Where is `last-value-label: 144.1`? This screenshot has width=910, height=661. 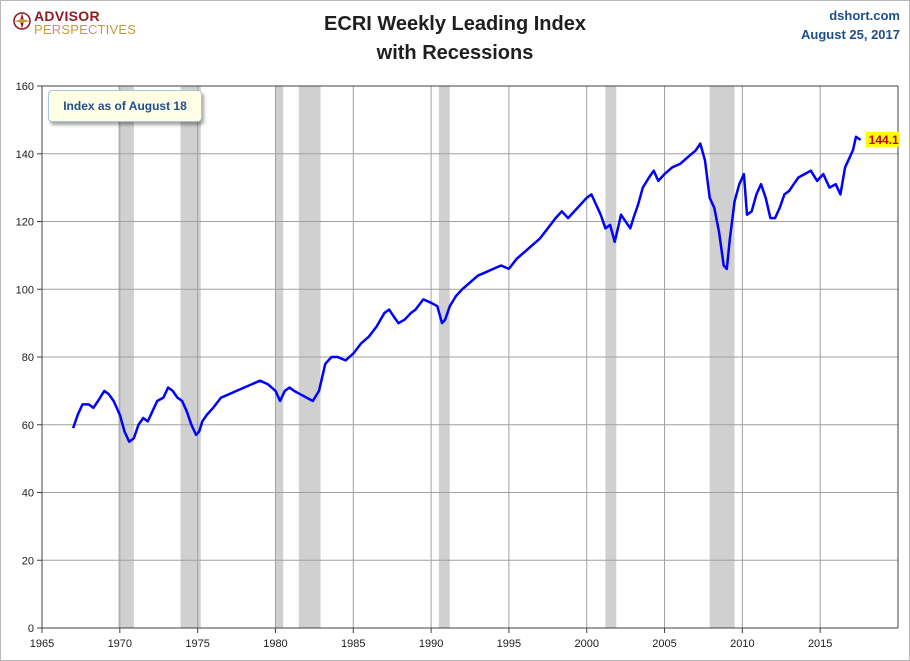
last-value-label: 144.1 is located at coordinates (882, 139).